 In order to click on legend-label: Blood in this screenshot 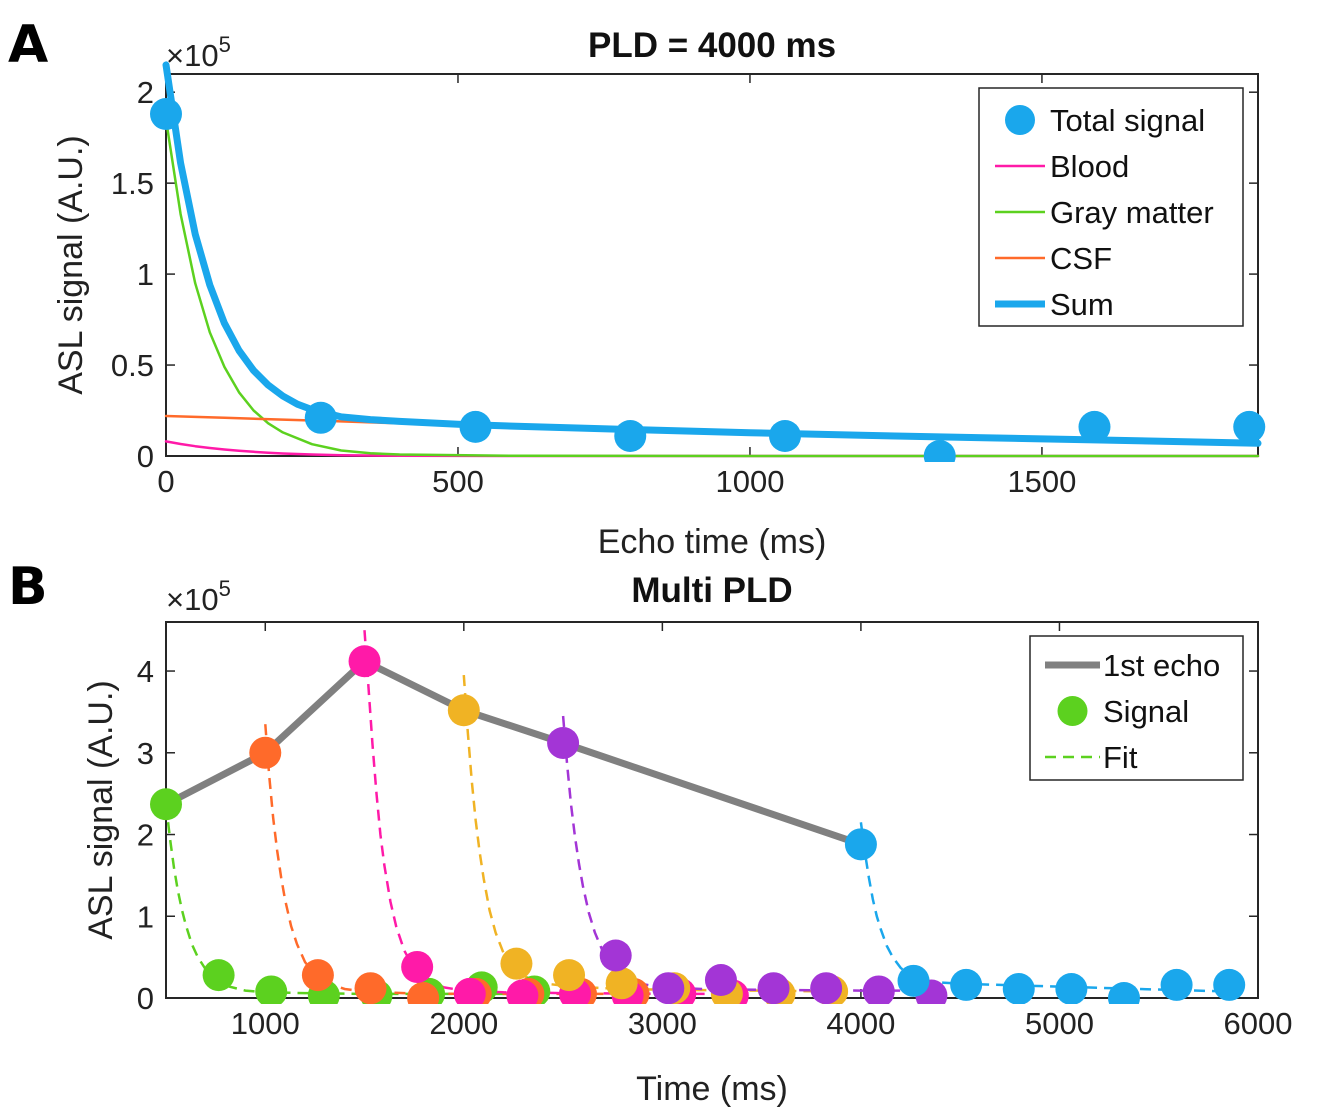, I will do `click(1089, 166)`.